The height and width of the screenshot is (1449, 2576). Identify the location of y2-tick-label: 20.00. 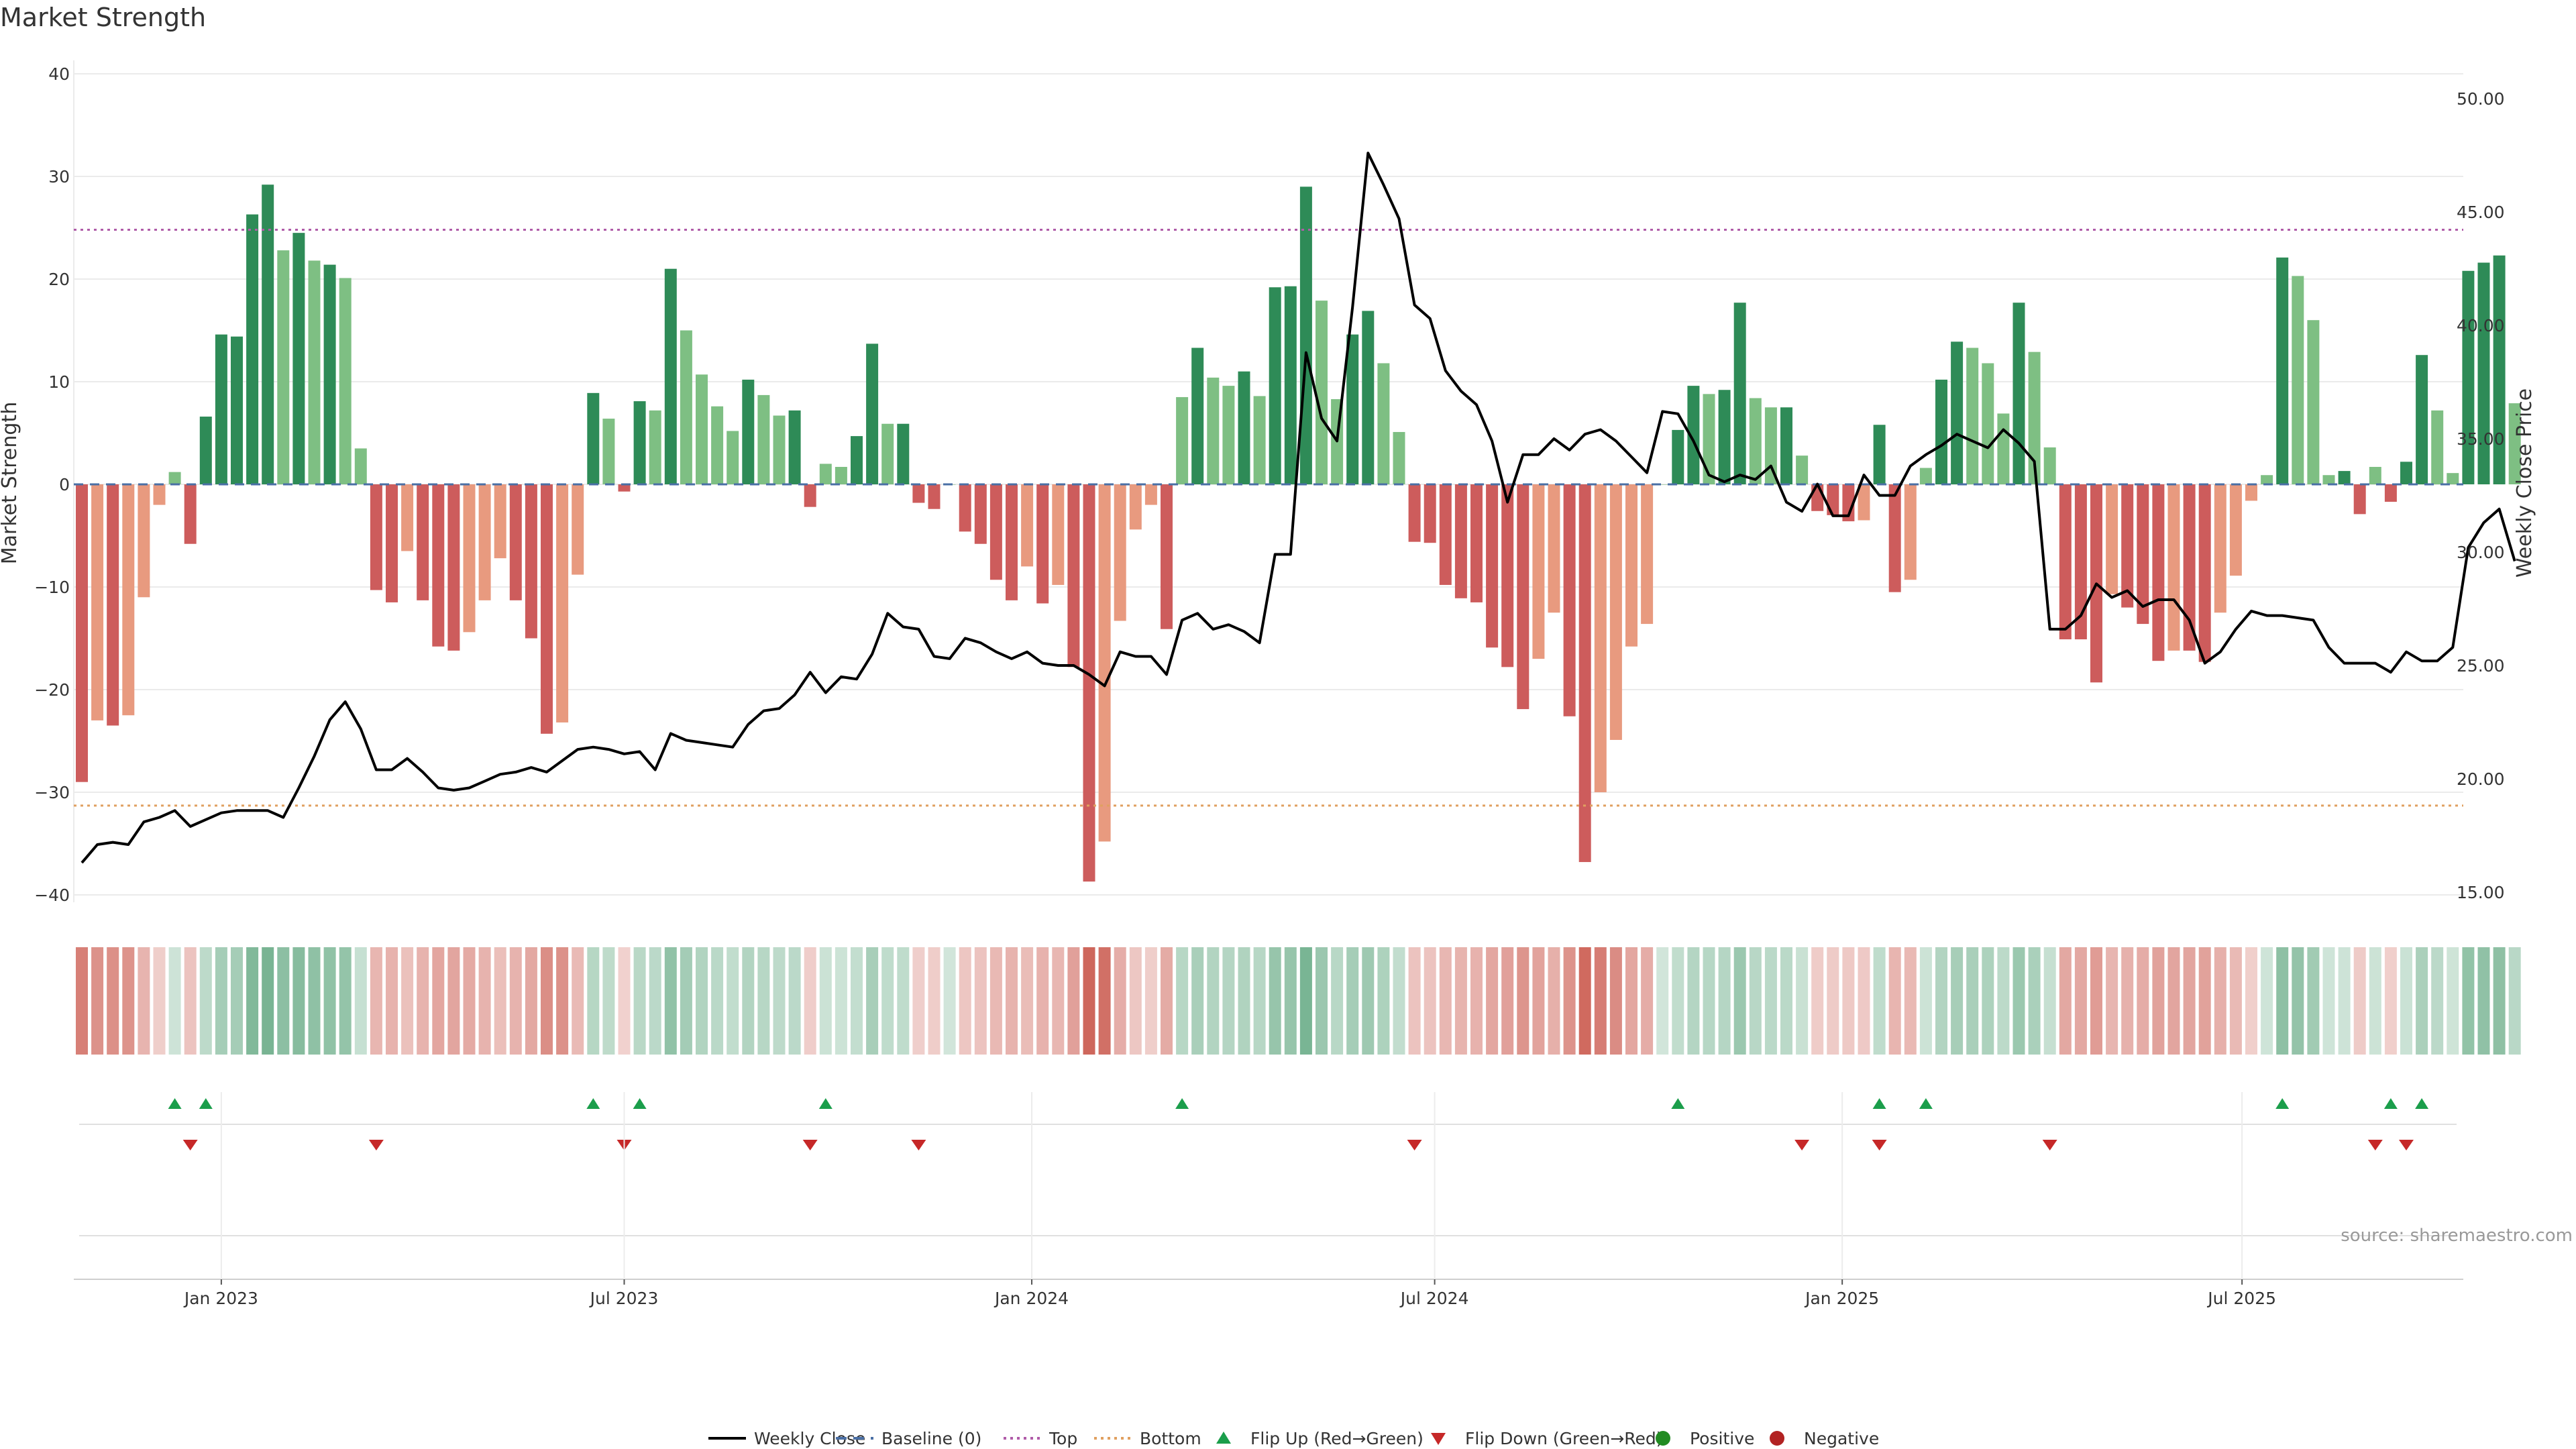
(2481, 779).